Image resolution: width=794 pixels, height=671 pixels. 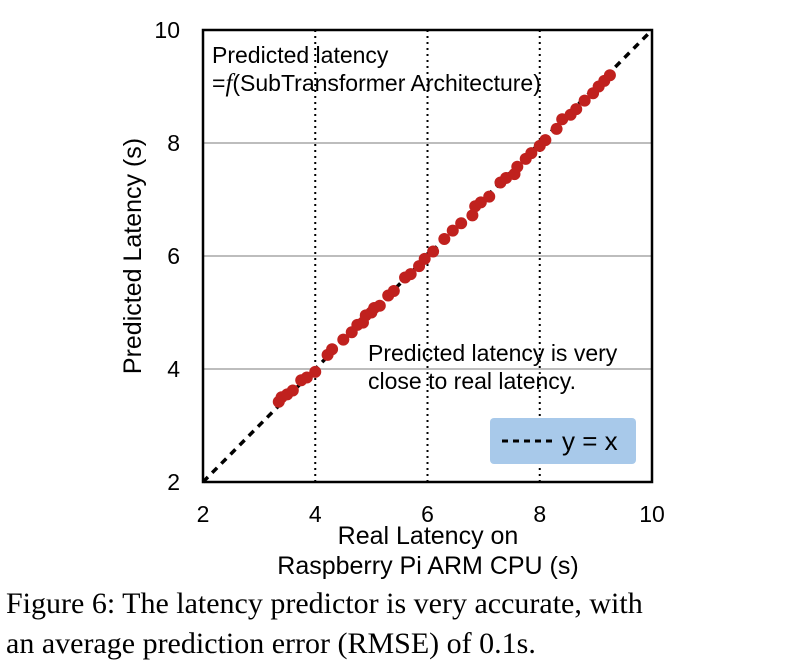 I want to click on y-tick-label: 6, so click(x=173, y=256).